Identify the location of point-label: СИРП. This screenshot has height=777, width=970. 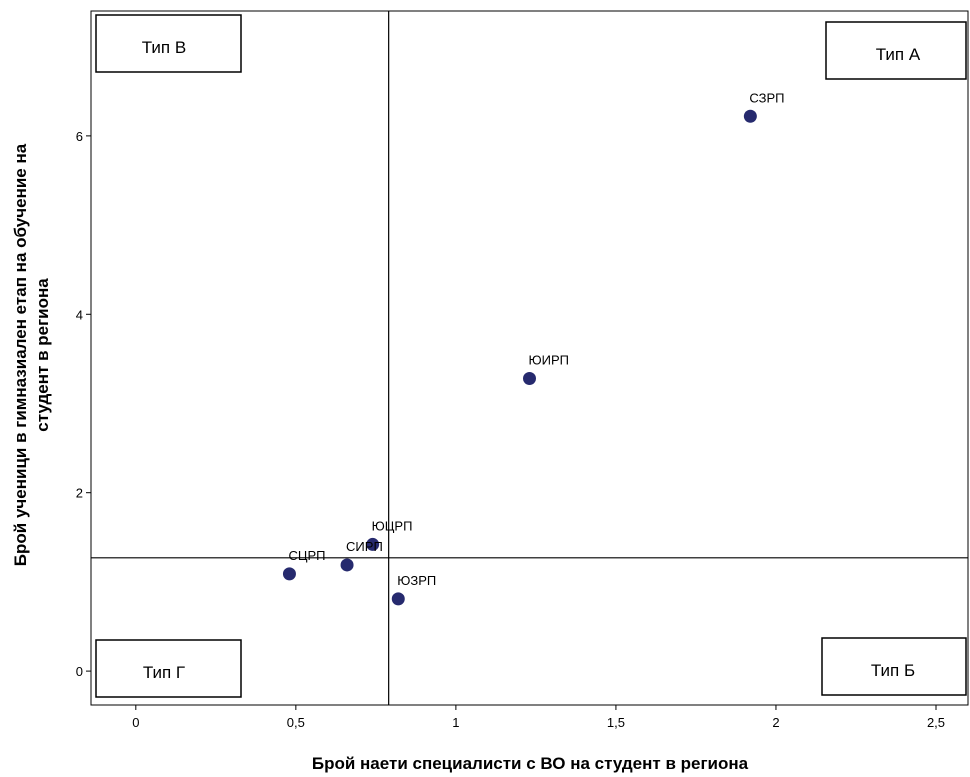
(364, 546).